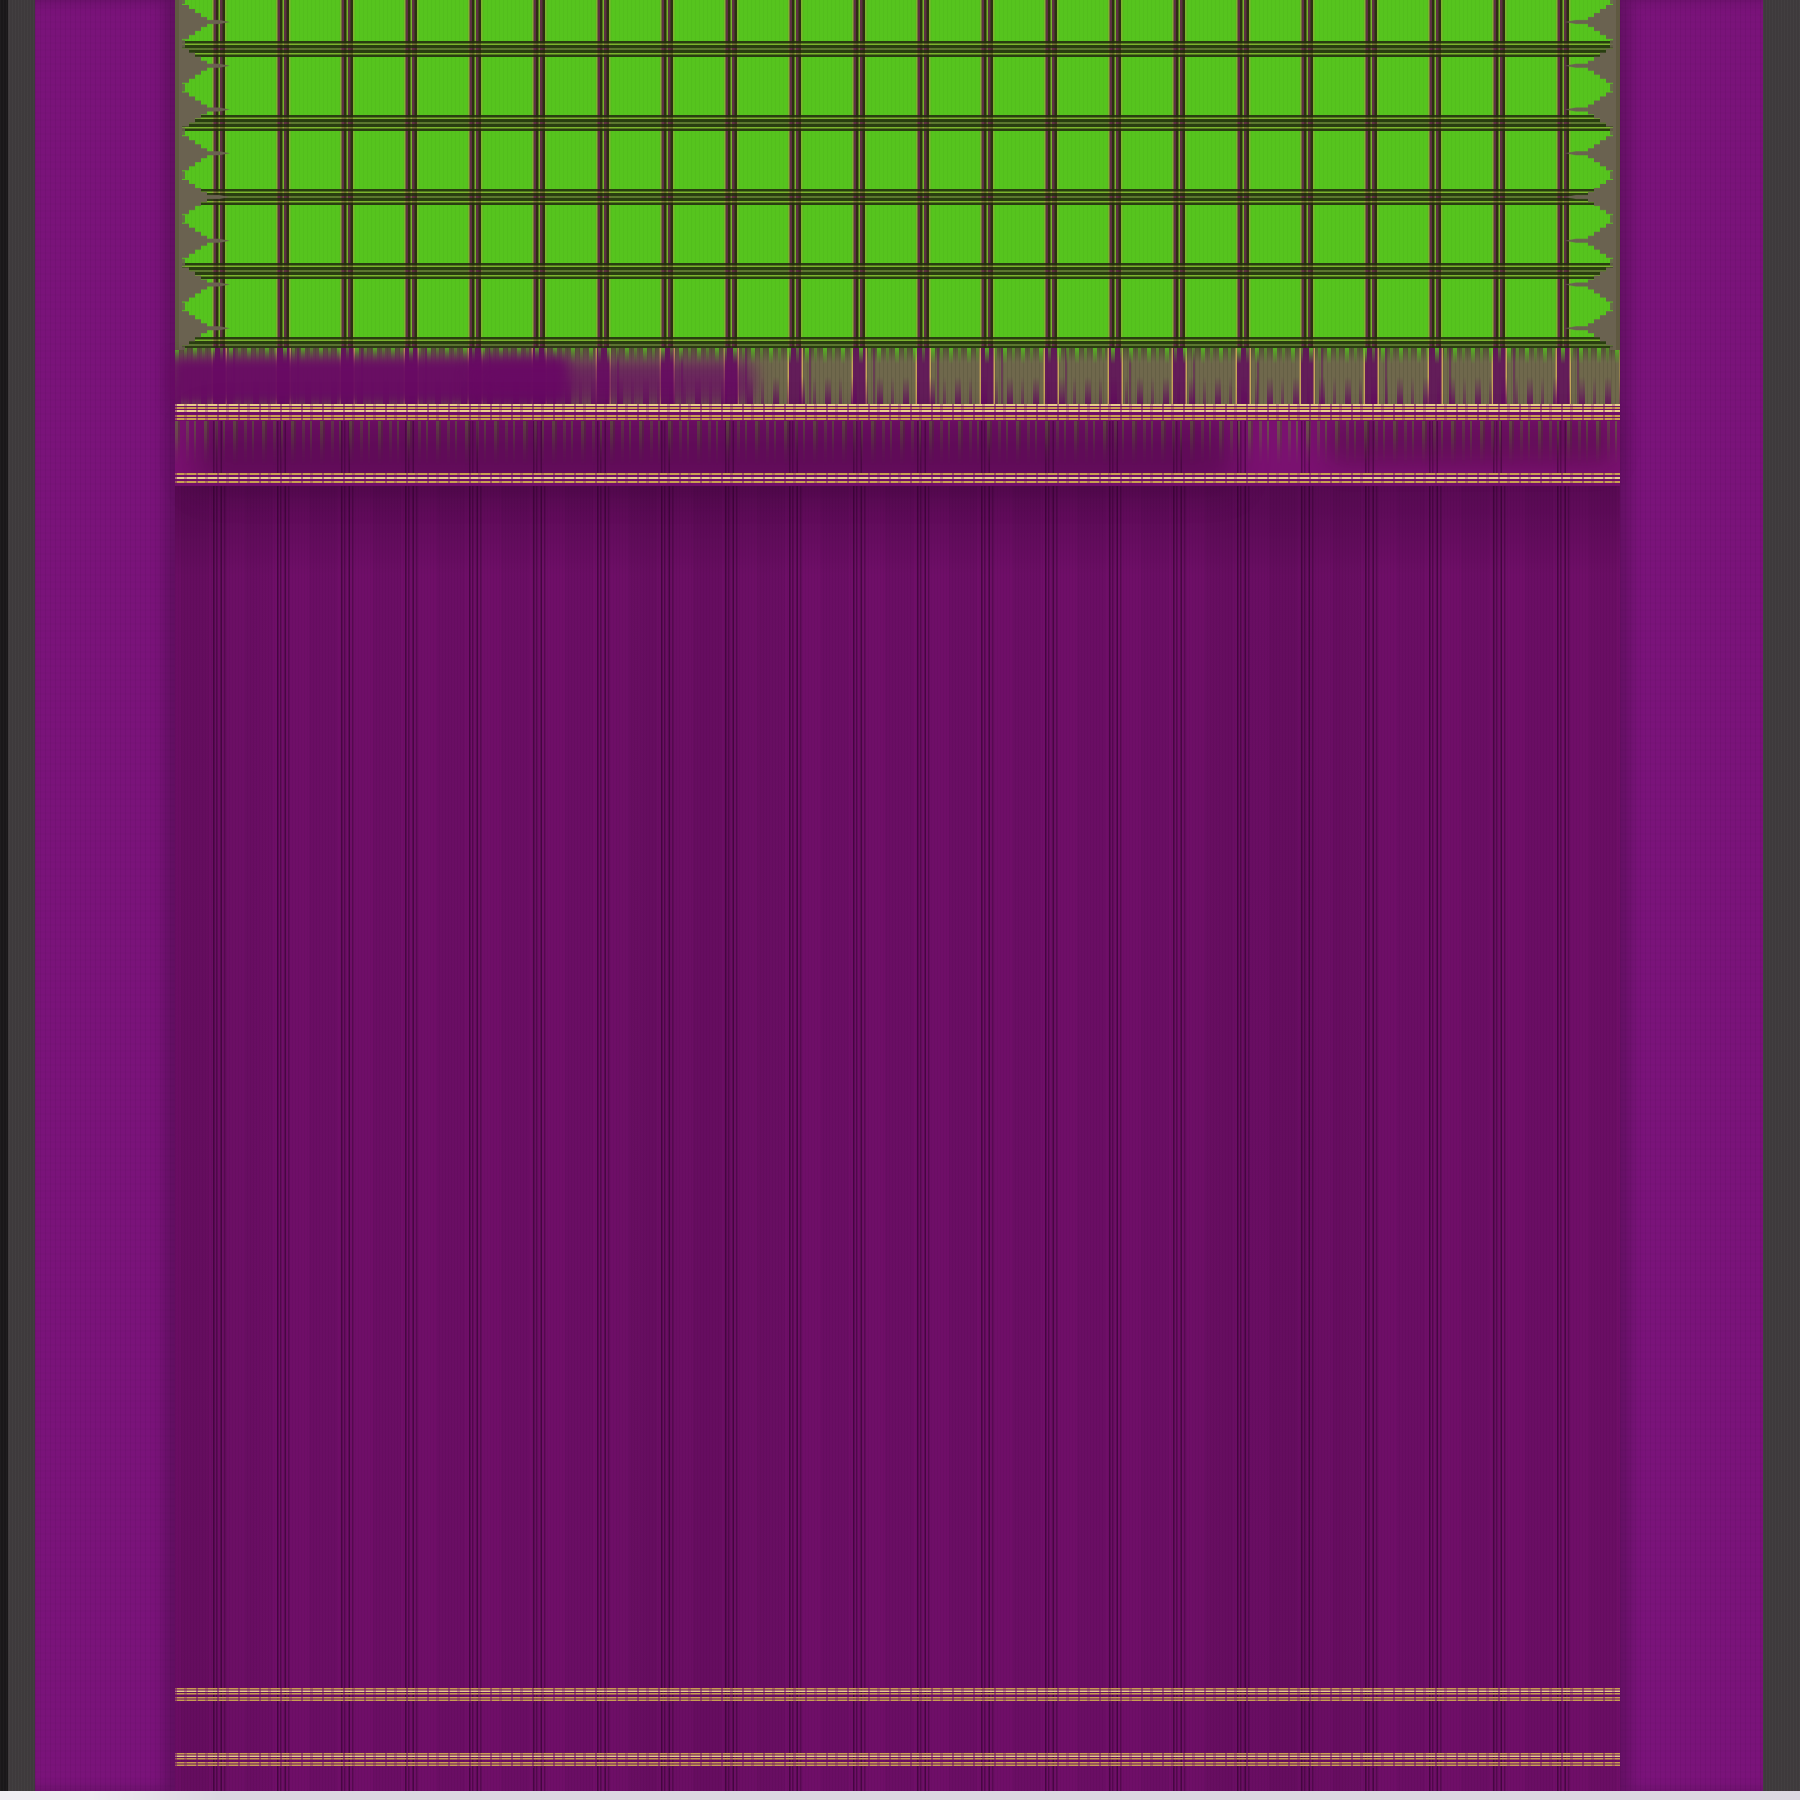 Image resolution: width=1800 pixels, height=1800 pixels. What do you see at coordinates (17, 895) in the screenshot?
I see `backdrop-left-edge` at bounding box center [17, 895].